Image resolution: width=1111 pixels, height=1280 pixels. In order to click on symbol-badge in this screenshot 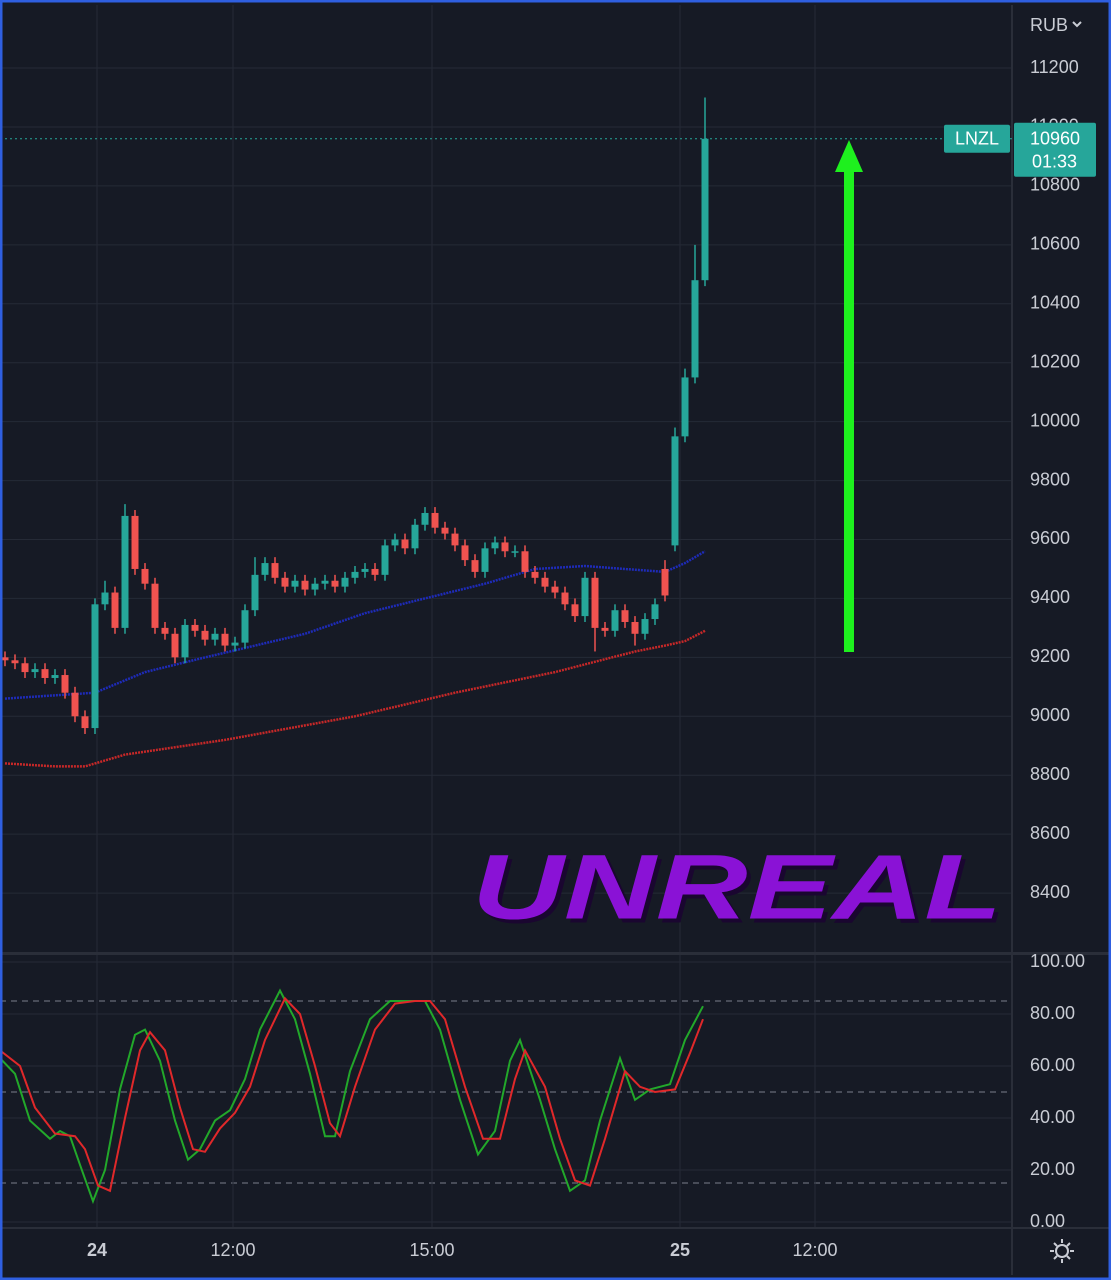, I will do `click(977, 138)`.